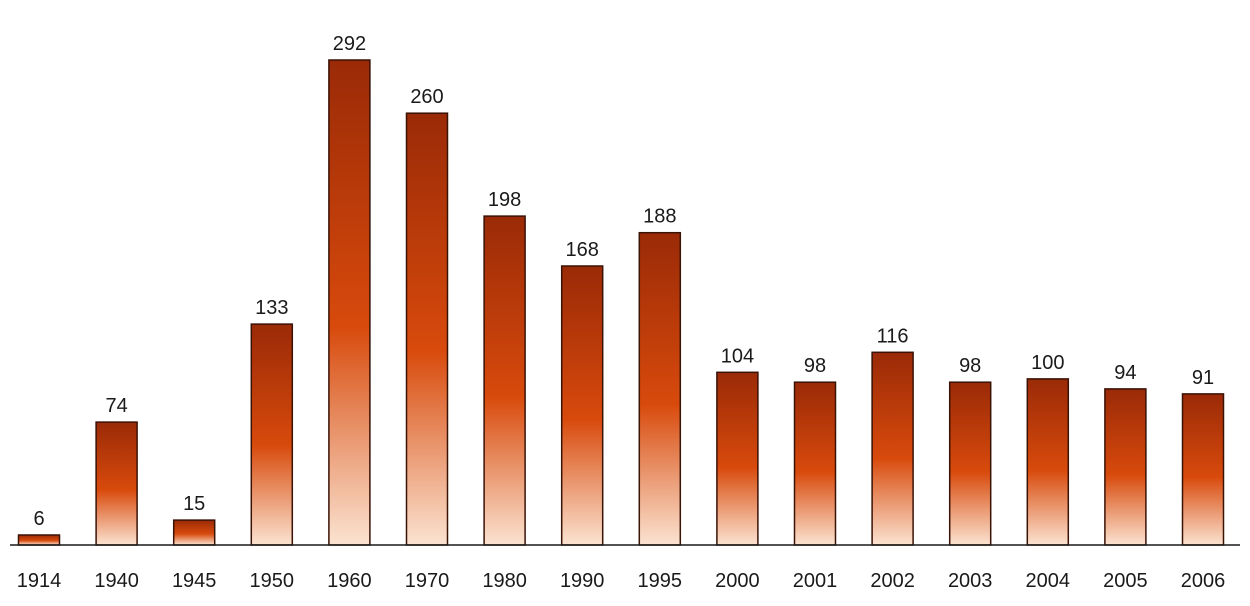 The width and height of the screenshot is (1250, 606). I want to click on bar-2004, so click(1048, 462).